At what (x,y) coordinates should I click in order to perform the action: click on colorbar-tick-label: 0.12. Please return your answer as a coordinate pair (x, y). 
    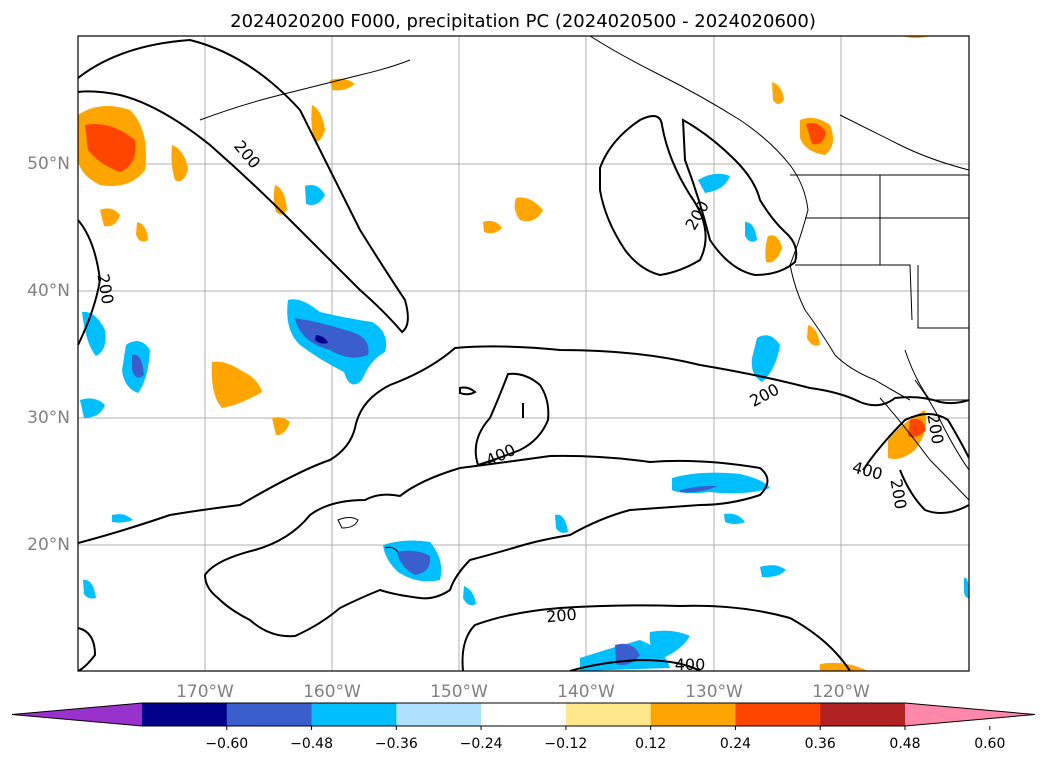
    Looking at the image, I should click on (650, 744).